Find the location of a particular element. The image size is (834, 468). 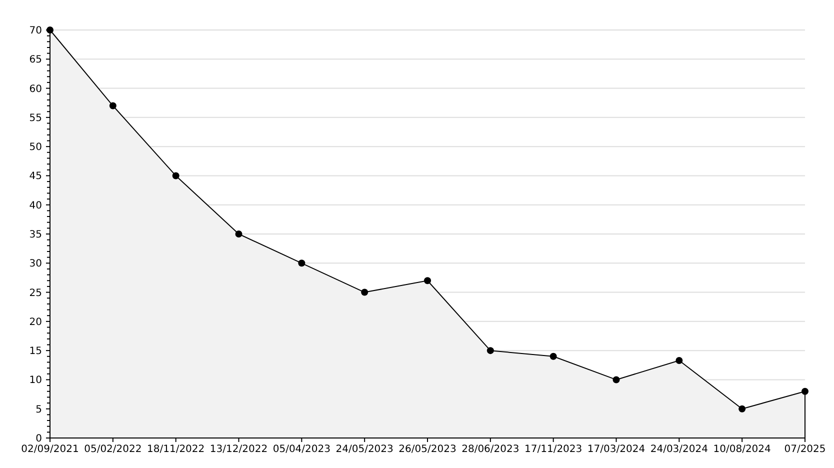

x-tick-label: 17/03/2024 is located at coordinates (616, 449).